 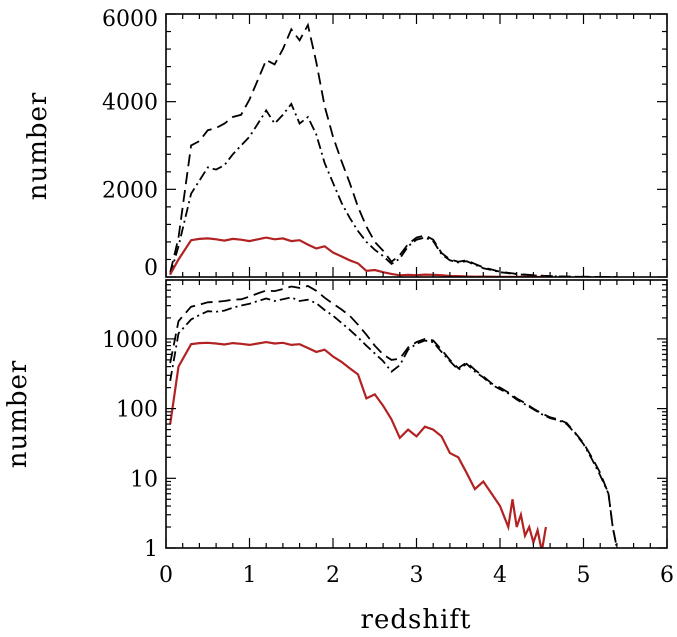 I want to click on bottom-y-tick-labels: 1 10 100 1000, so click(x=130, y=445).